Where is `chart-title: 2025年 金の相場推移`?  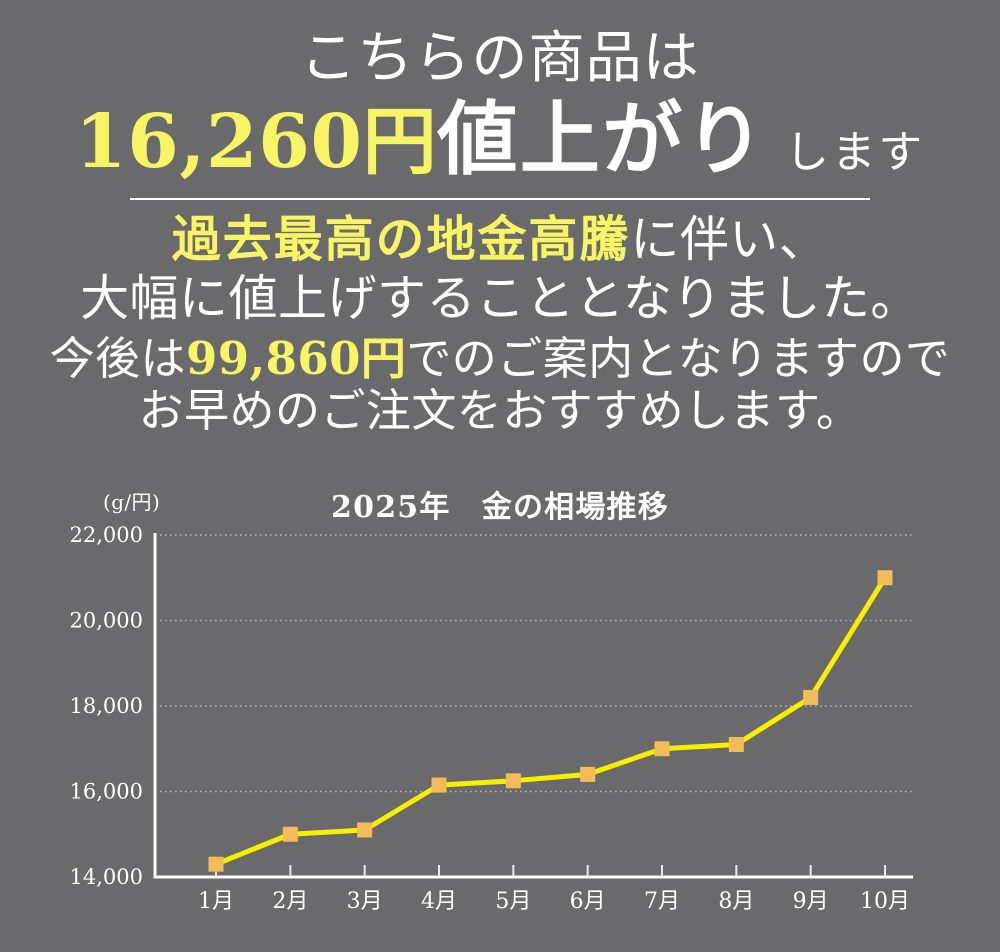 chart-title: 2025年 金の相場推移 is located at coordinates (500, 507).